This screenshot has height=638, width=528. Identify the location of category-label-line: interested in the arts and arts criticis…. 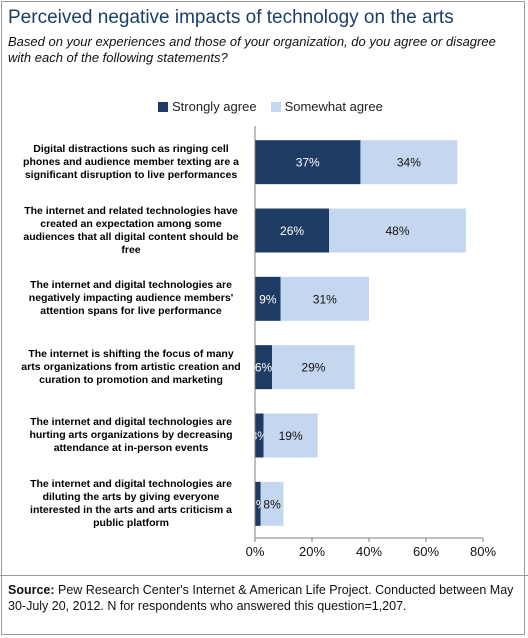
(131, 509).